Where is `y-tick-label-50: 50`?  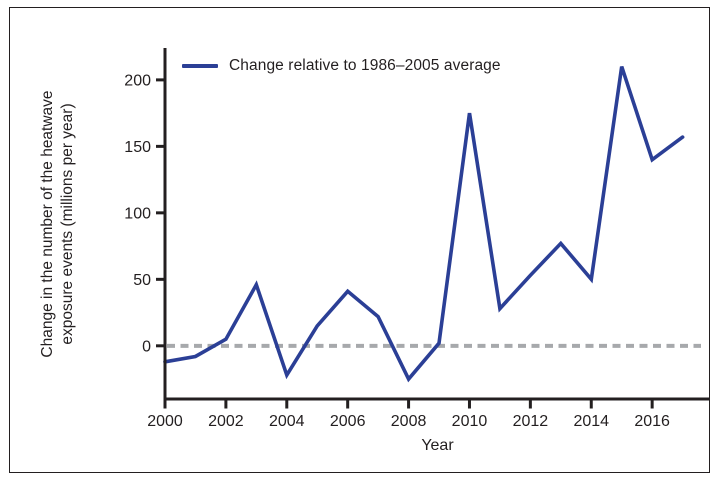
y-tick-label-50: 50 is located at coordinates (142, 280).